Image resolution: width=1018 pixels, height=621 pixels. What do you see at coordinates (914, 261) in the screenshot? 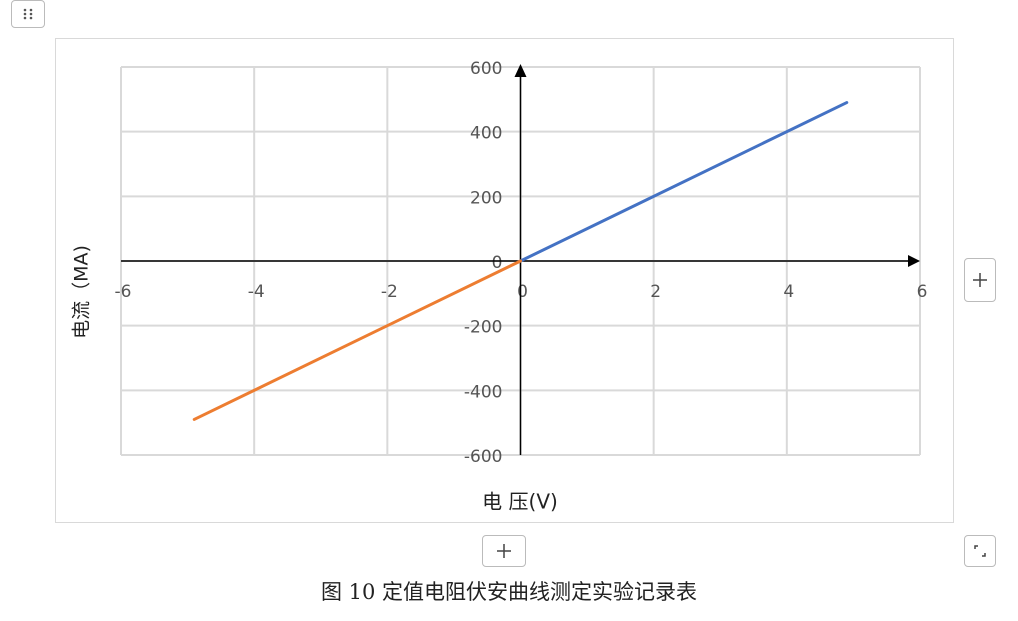
I see `x-axis-arrow` at bounding box center [914, 261].